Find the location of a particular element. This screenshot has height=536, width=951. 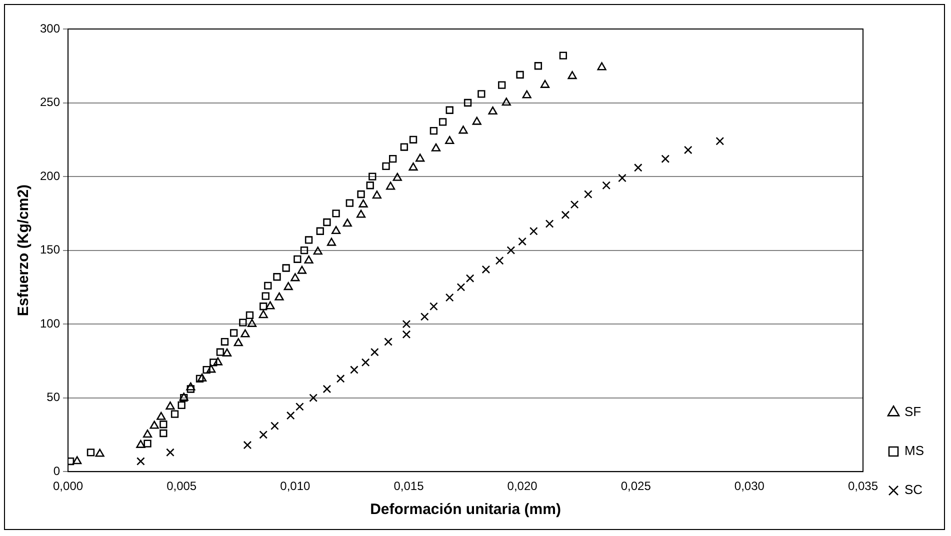

x-tick-label: 0,015 is located at coordinates (409, 486).